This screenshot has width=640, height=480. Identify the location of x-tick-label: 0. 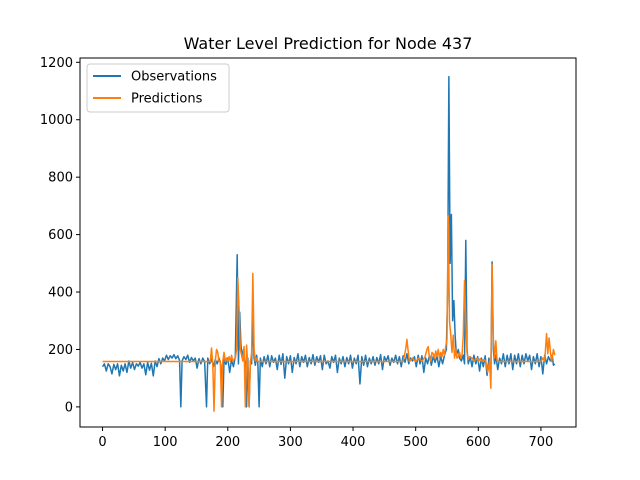
(102, 442).